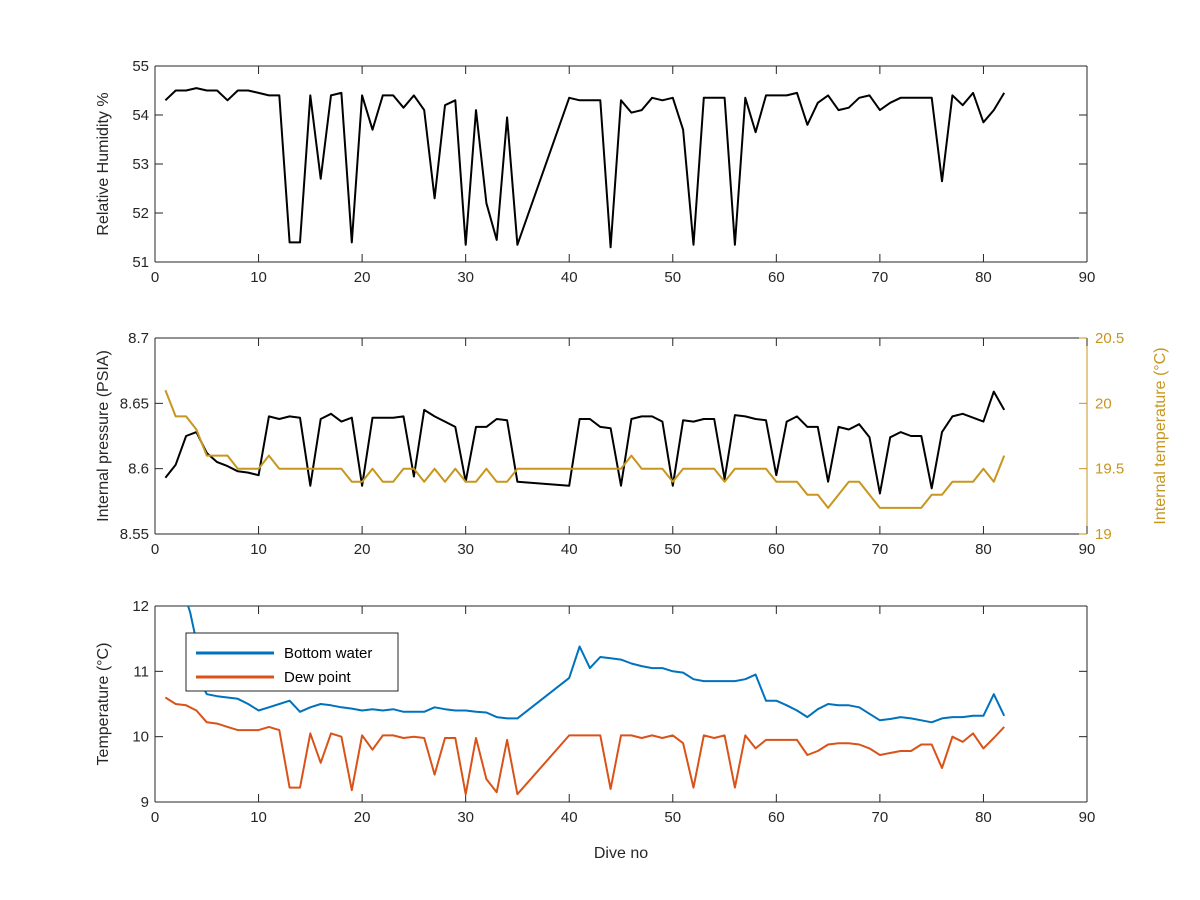 The height and width of the screenshot is (900, 1200). Describe the element at coordinates (596, 665) in the screenshot. I see `bottom-water-line` at that location.